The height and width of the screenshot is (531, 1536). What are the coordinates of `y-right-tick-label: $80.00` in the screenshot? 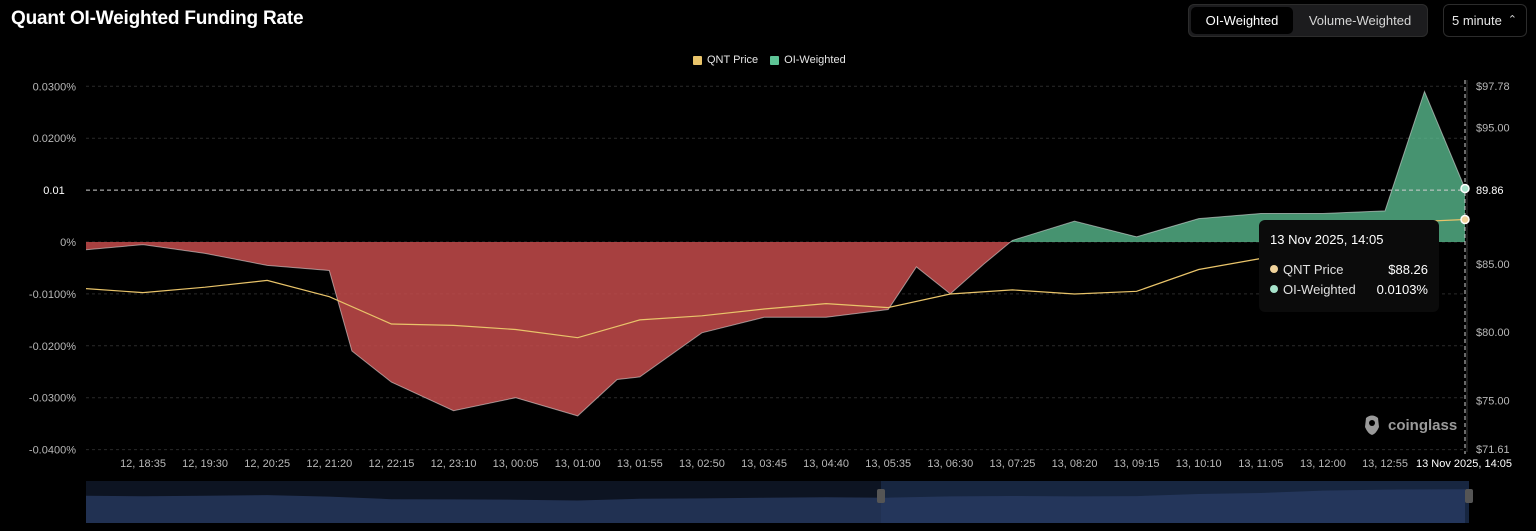 It's located at (1493, 333).